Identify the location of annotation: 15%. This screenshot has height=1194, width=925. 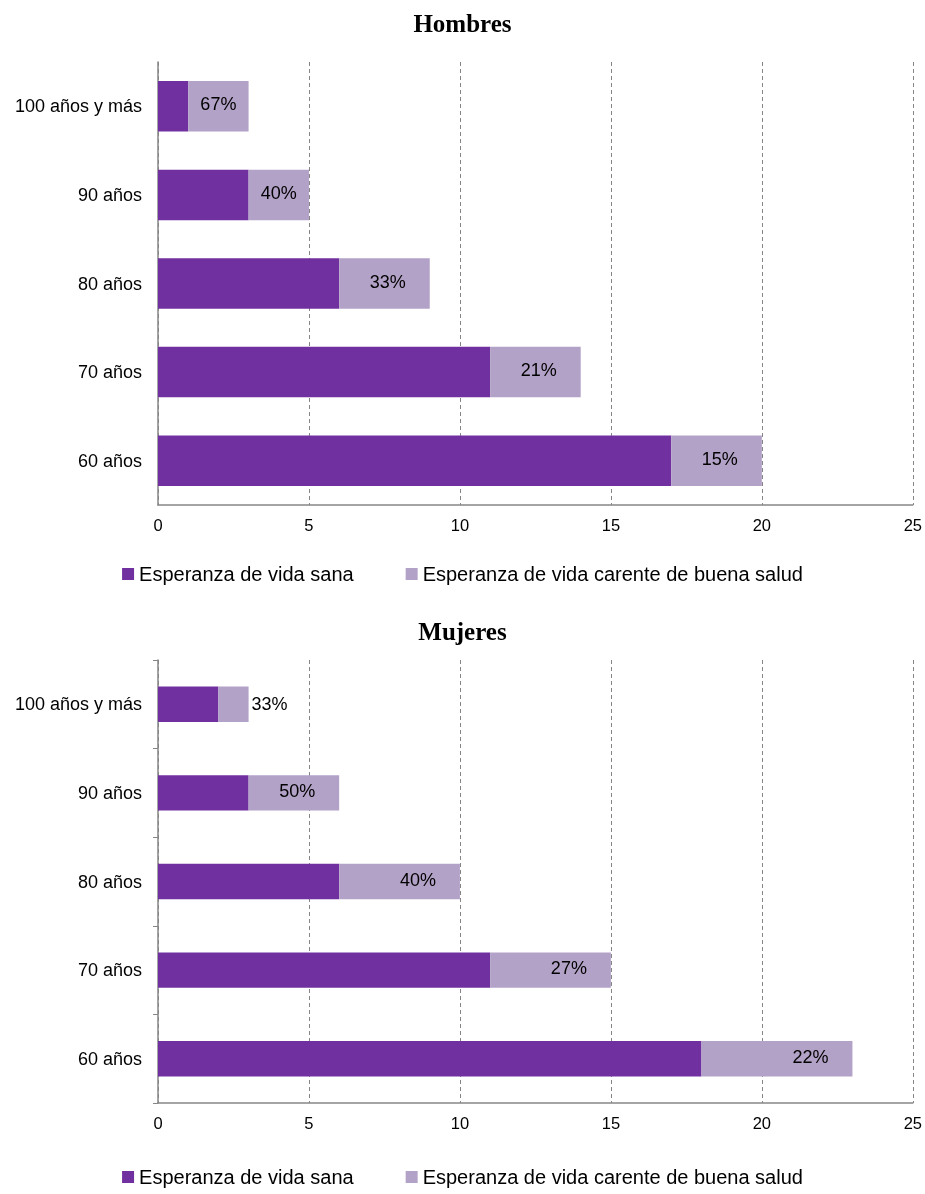
(719, 458).